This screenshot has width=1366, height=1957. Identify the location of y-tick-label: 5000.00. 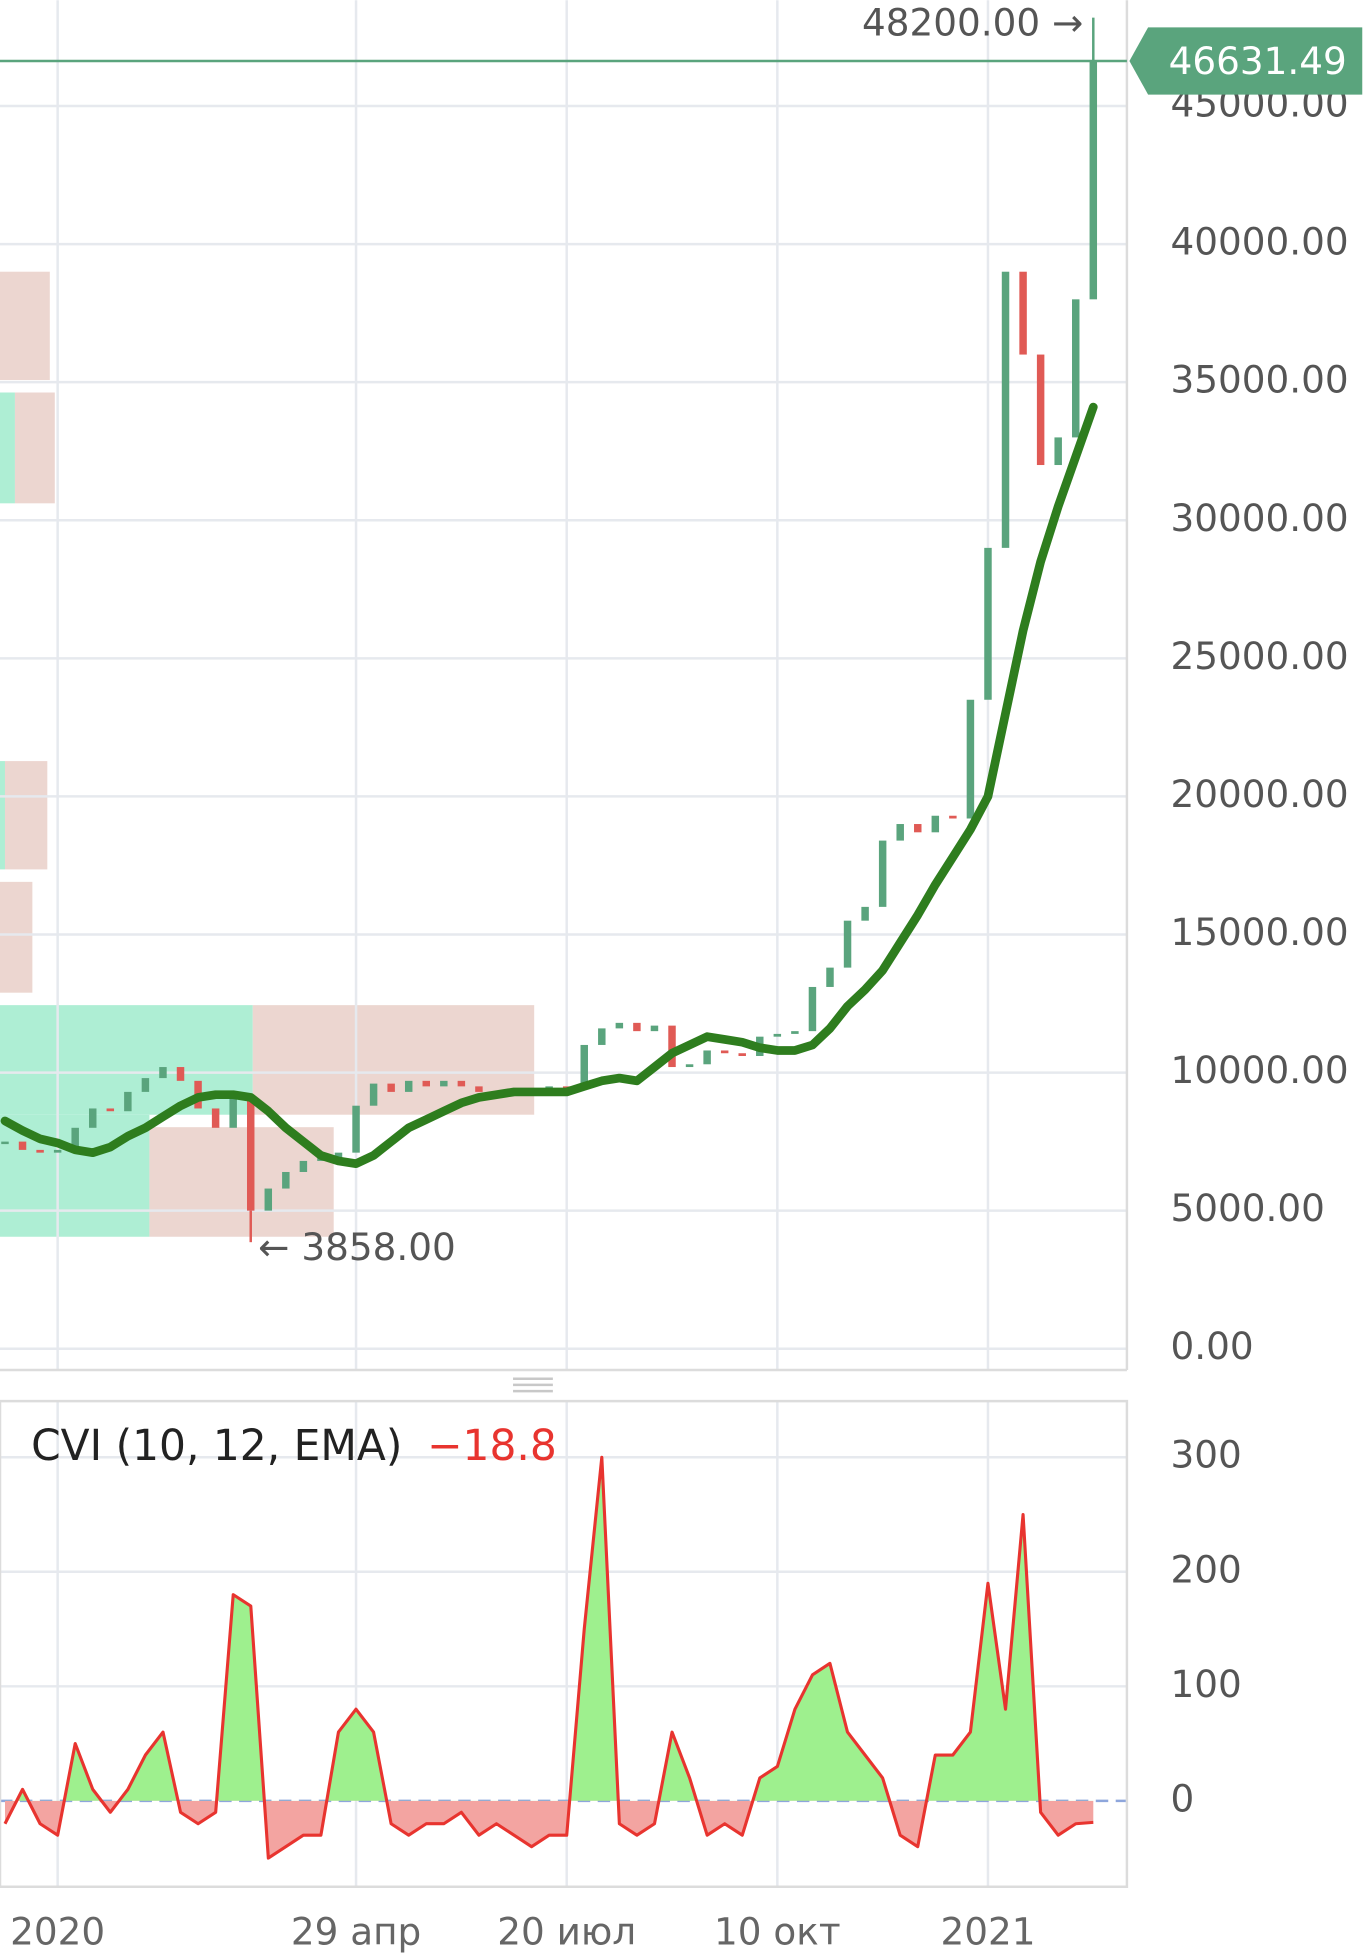
(1248, 1208).